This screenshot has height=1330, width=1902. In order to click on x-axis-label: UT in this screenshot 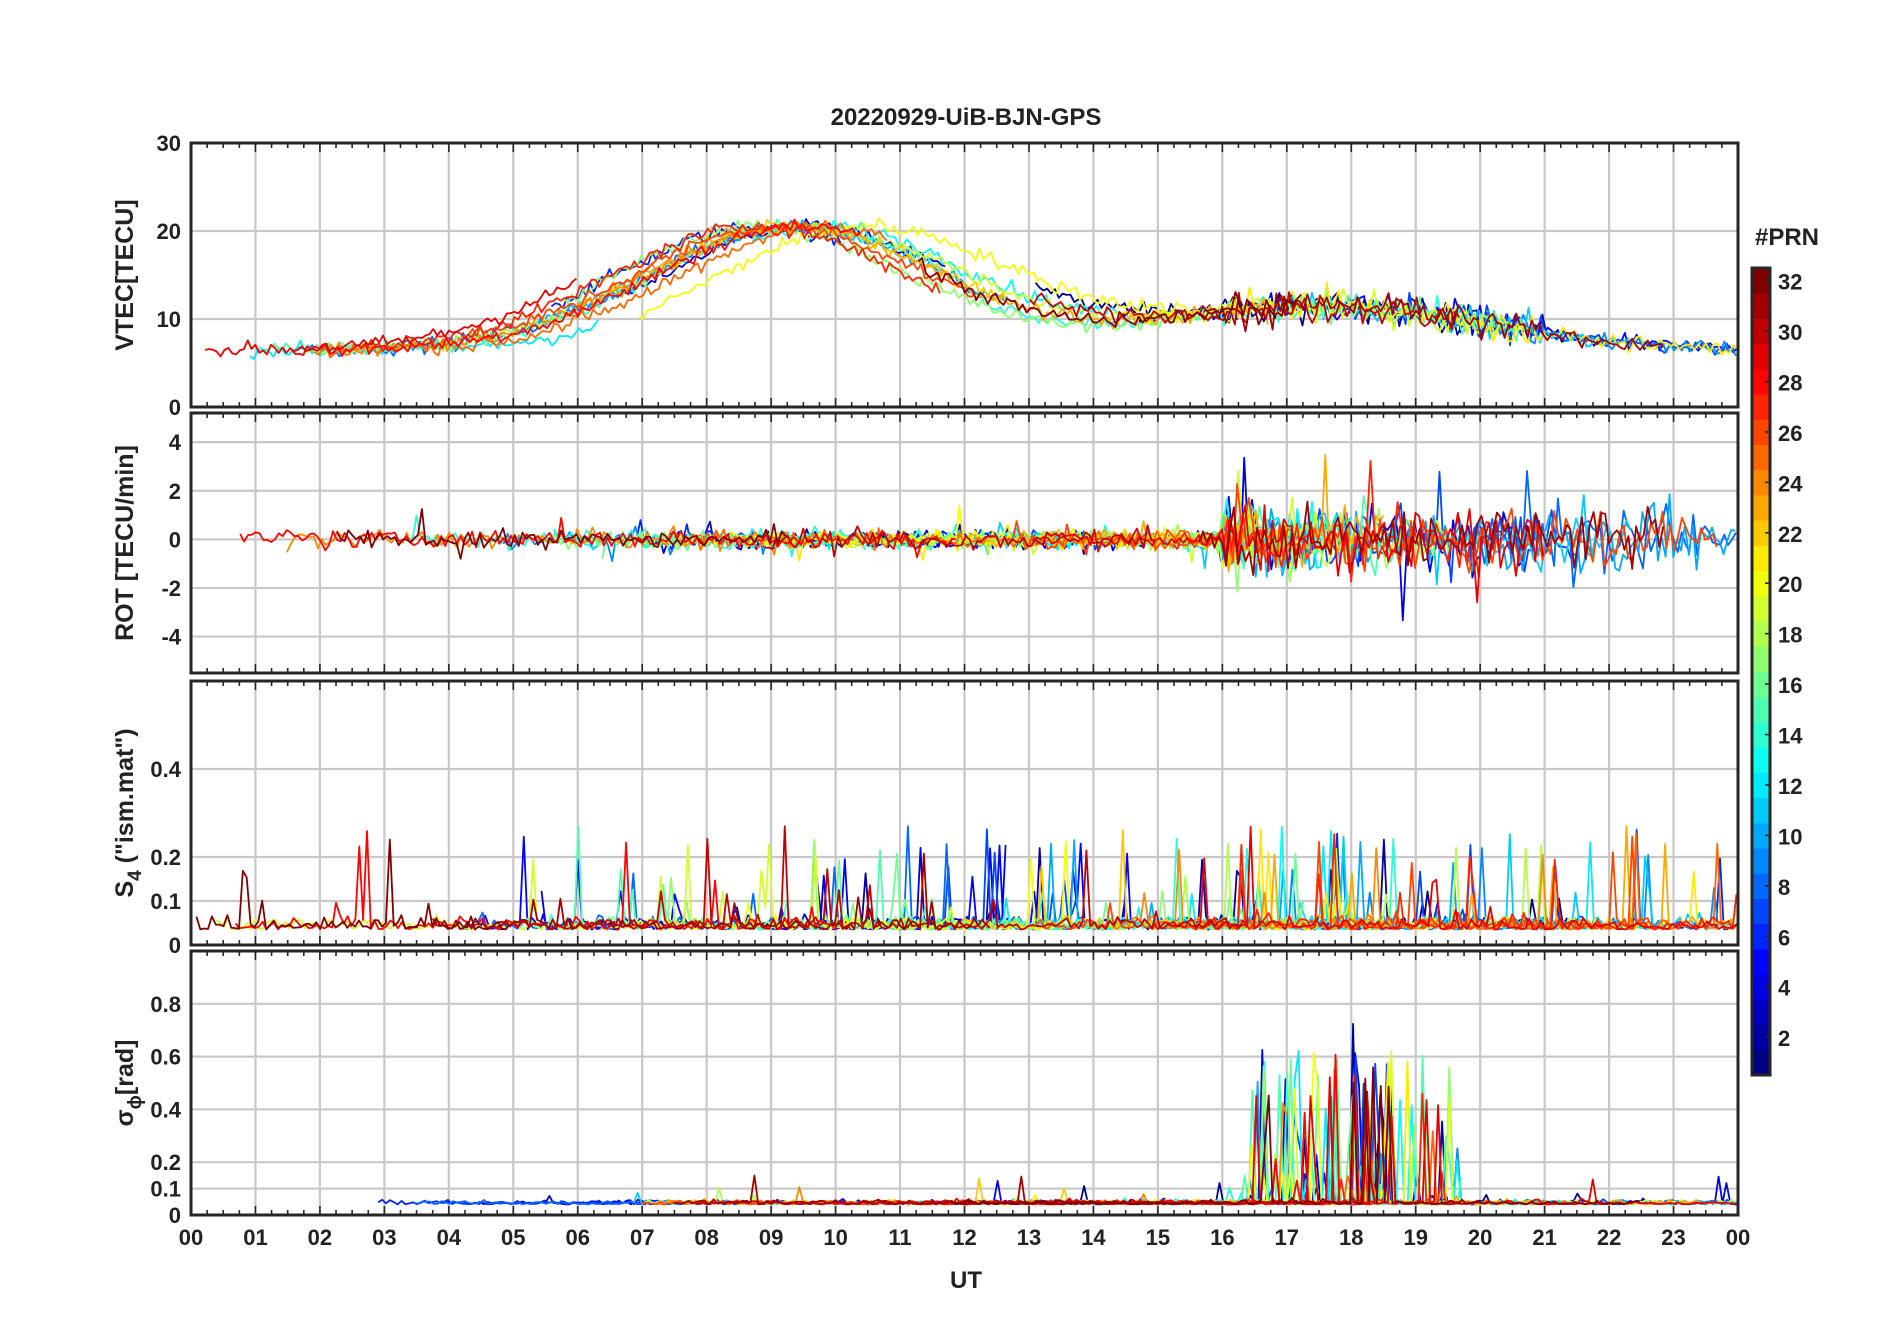, I will do `click(966, 1280)`.